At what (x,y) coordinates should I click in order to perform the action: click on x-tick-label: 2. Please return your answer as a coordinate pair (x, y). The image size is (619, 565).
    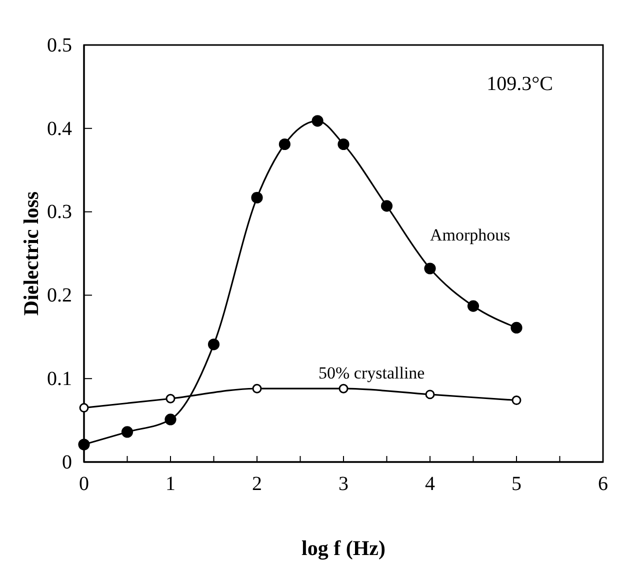
    Looking at the image, I should click on (257, 484).